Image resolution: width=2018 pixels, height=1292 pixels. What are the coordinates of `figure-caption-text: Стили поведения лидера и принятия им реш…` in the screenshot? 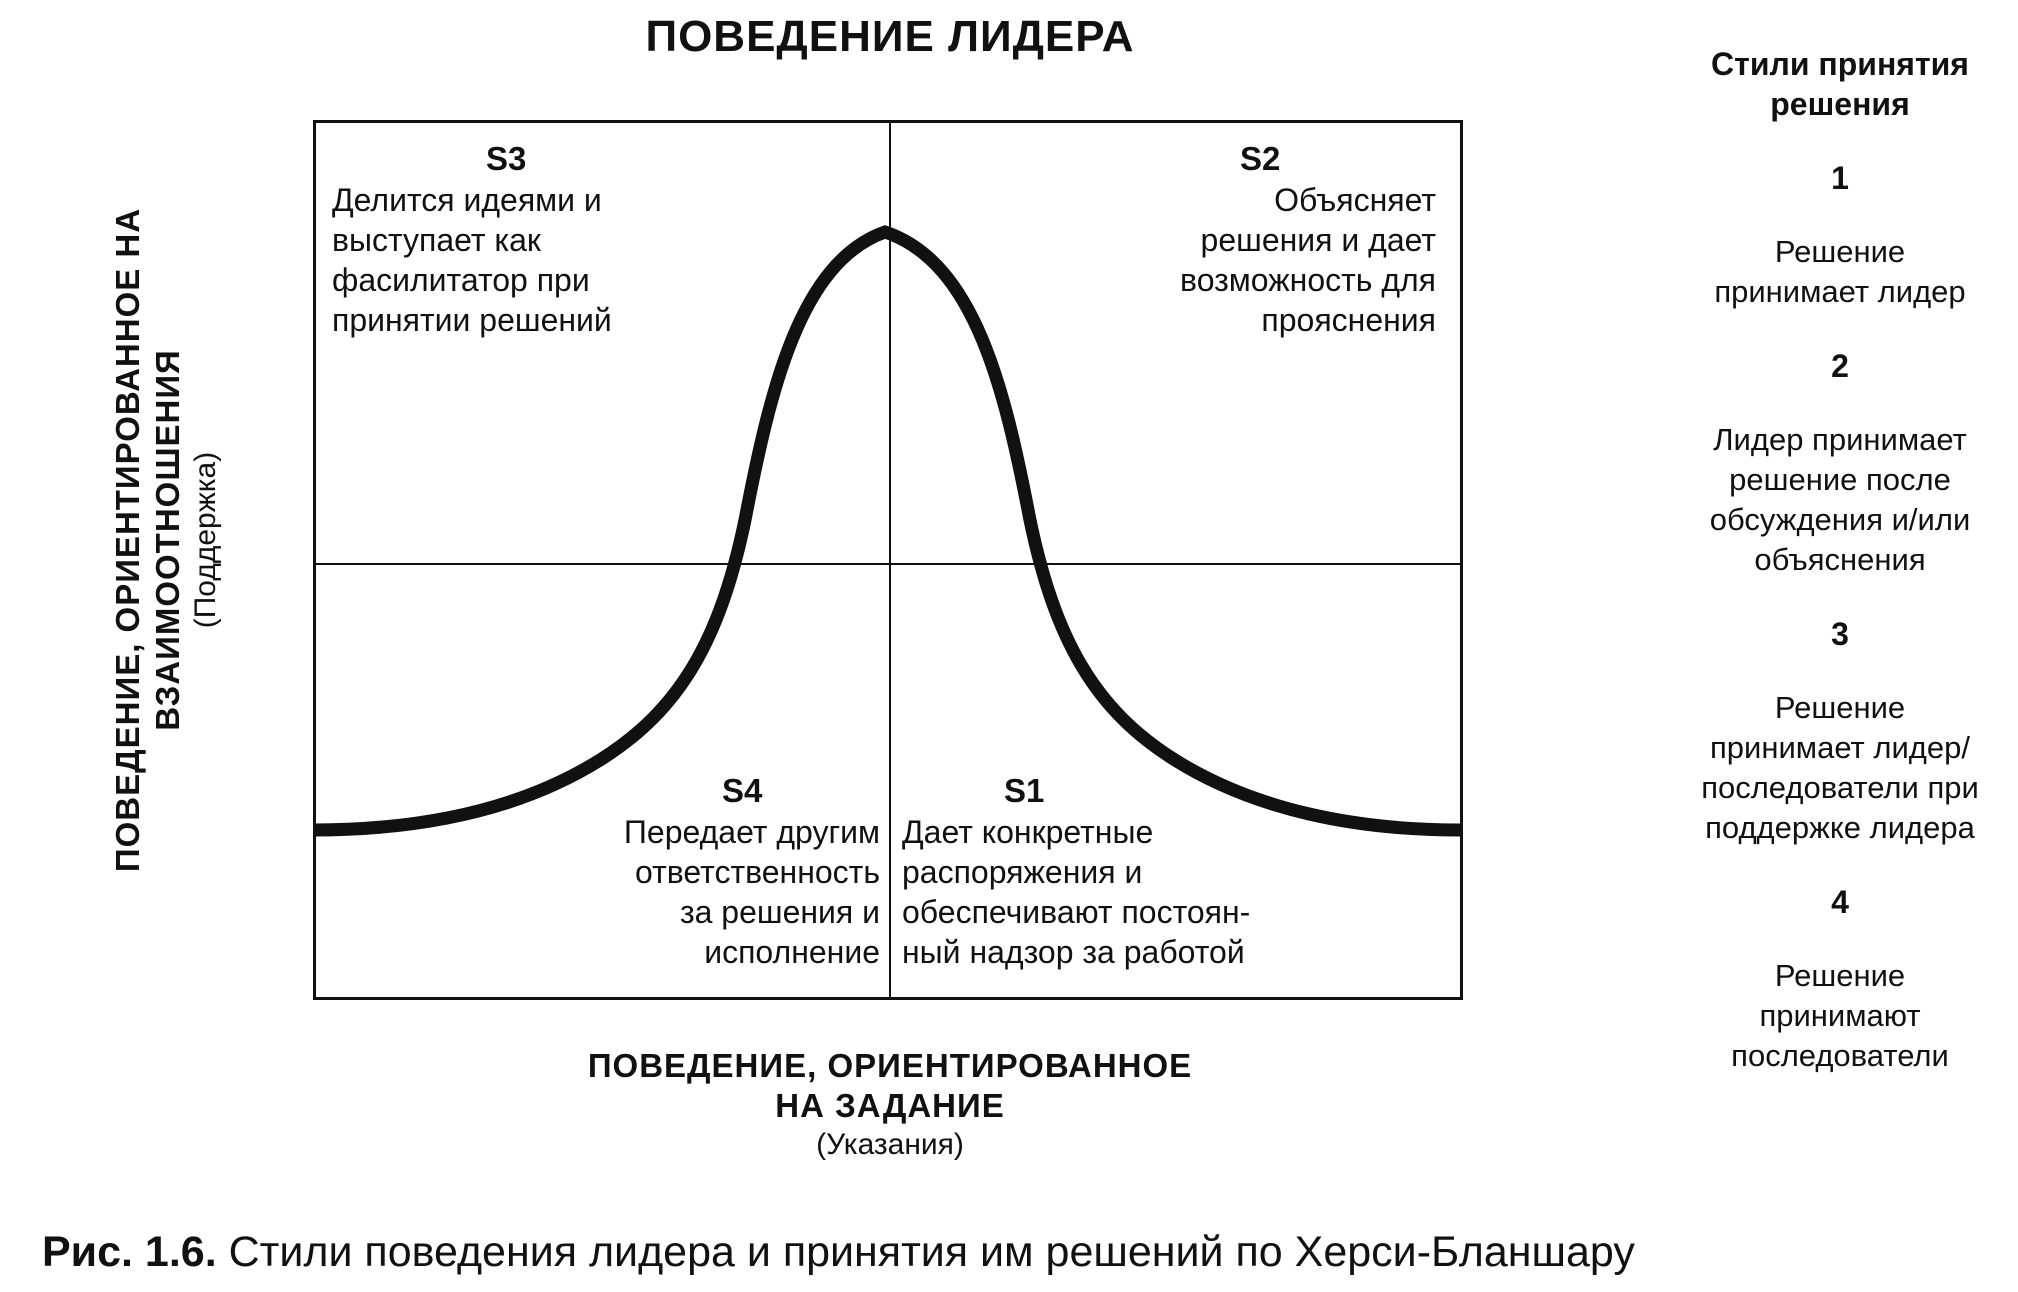 It's located at (931, 1252).